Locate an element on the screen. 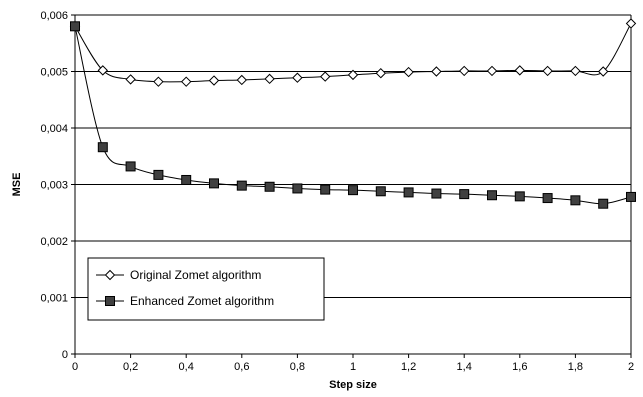 This screenshot has height=397, width=643. y-tick-label: 0,004 is located at coordinates (54, 129).